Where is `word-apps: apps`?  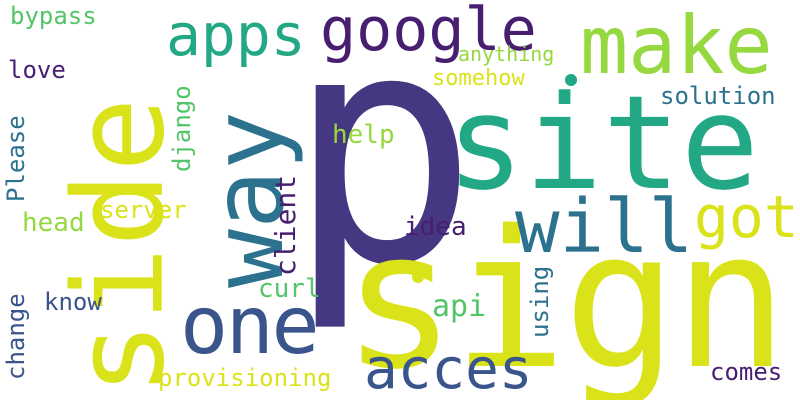 word-apps: apps is located at coordinates (236, 35).